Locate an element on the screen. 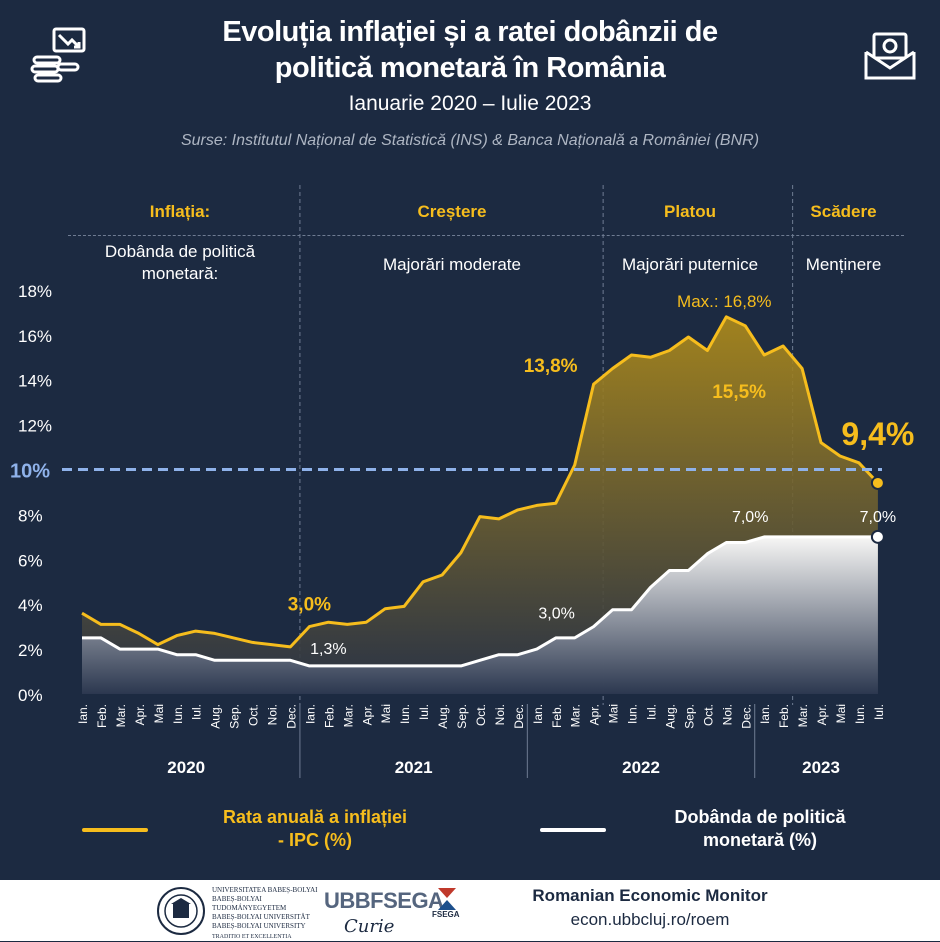 The height and width of the screenshot is (942, 940). chart-trend-icon is located at coordinates (59, 55).